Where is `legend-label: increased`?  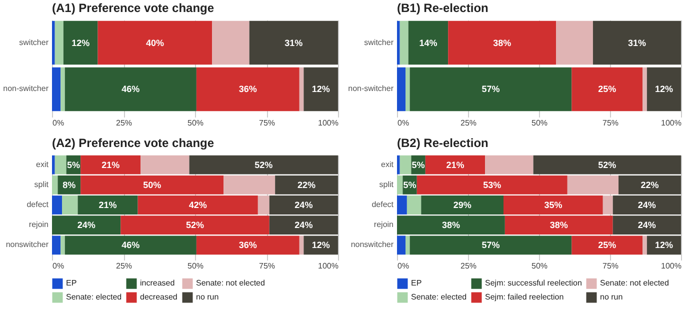 legend-label: increased is located at coordinates (157, 283).